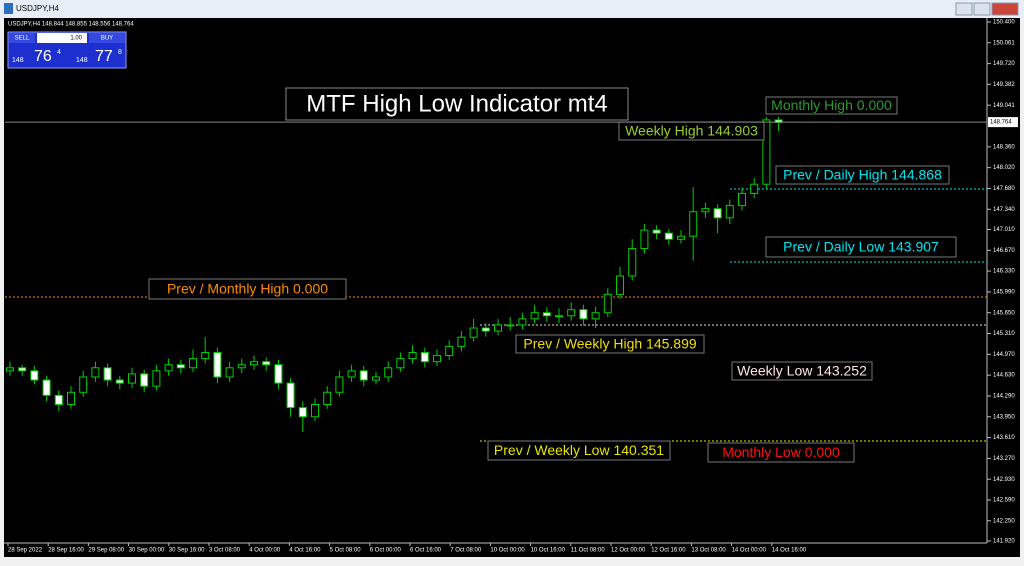 The image size is (1024, 566). I want to click on level-label: Monthly High 0.000, so click(831, 105).